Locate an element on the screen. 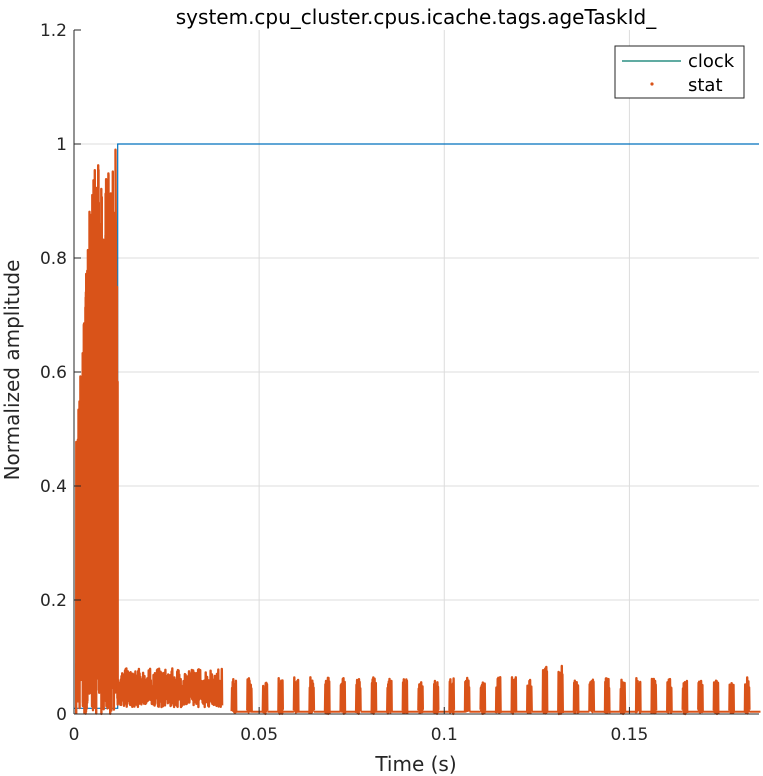  y-axis-label: Normalized amplitude is located at coordinates (12, 370).